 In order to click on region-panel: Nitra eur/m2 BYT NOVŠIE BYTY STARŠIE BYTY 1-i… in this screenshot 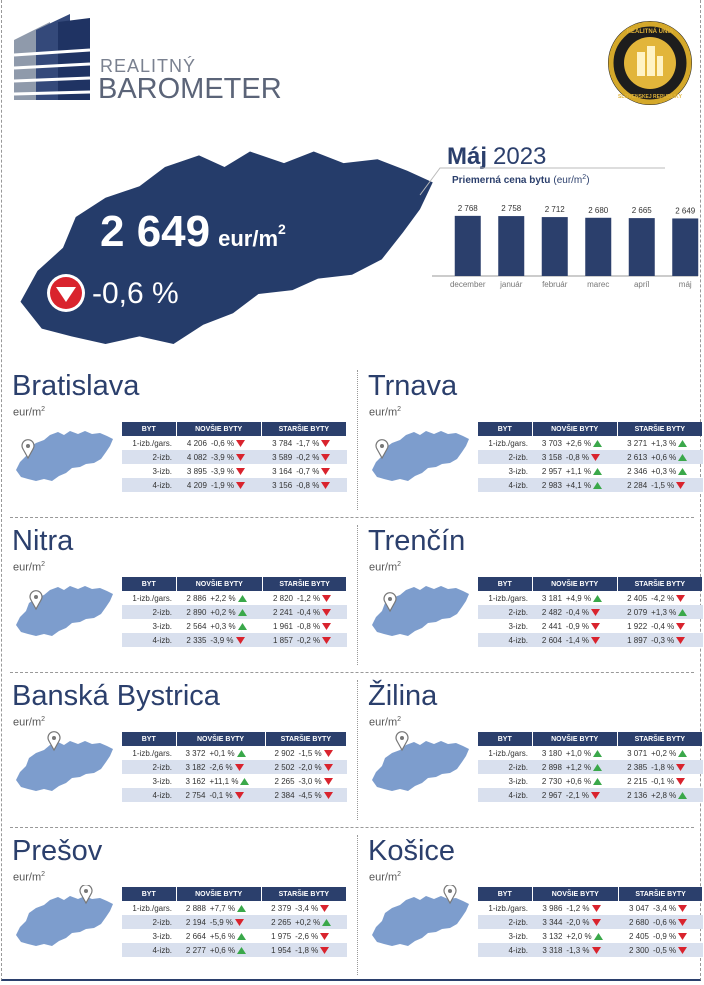, I will do `click(179, 600)`.